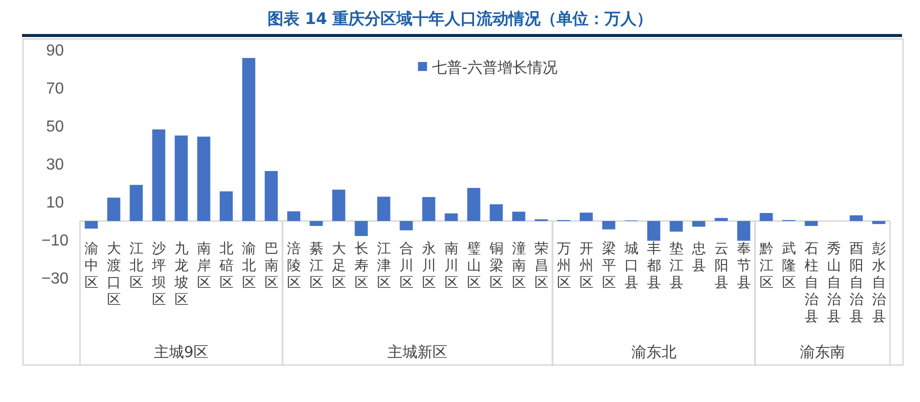  I want to click on chart-title: 图表 14 重庆分区域十年人口流动情况（单位：万人）, so click(460, 18).